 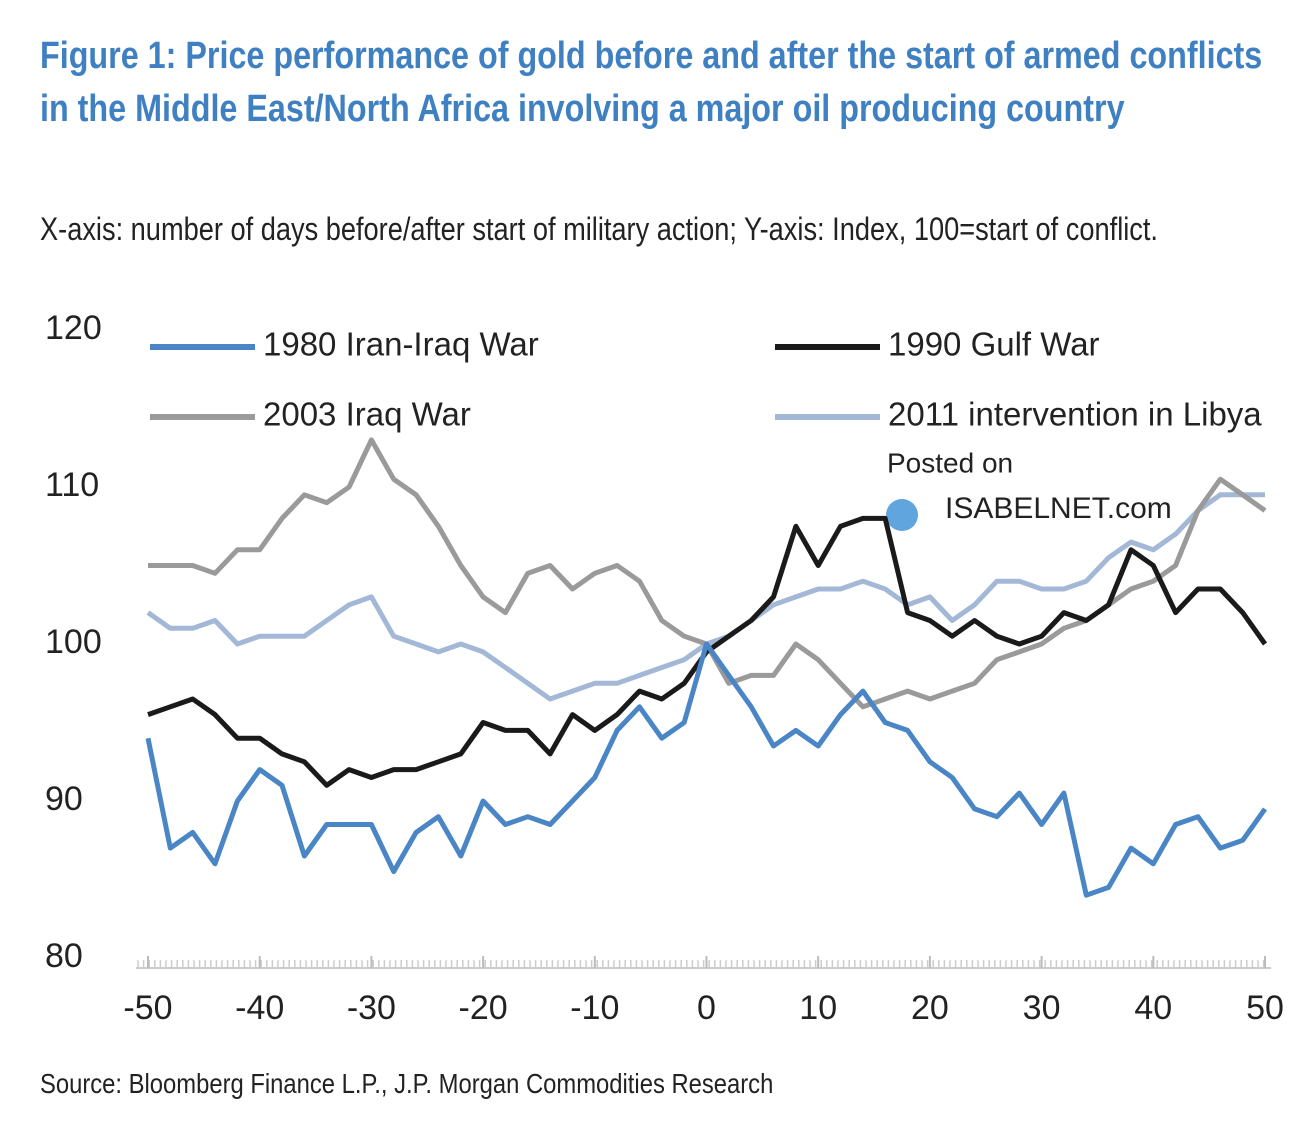 What do you see at coordinates (367, 414) in the screenshot?
I see `legend-label: 2003 Iraq War` at bounding box center [367, 414].